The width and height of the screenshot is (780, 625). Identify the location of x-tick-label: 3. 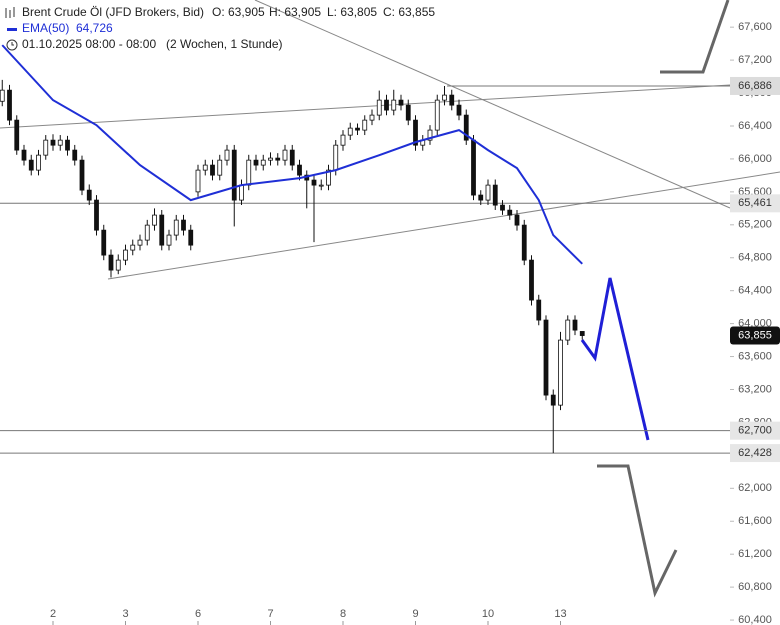
(125, 614).